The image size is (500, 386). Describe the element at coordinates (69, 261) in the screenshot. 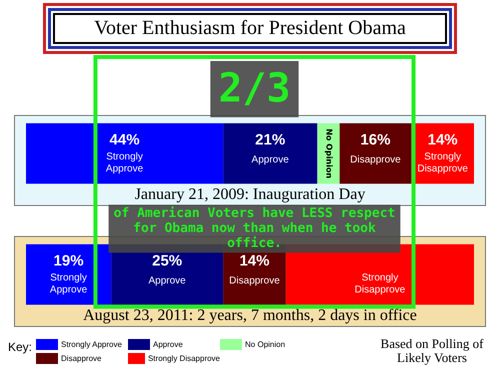

I see `data-label: 19%` at that location.